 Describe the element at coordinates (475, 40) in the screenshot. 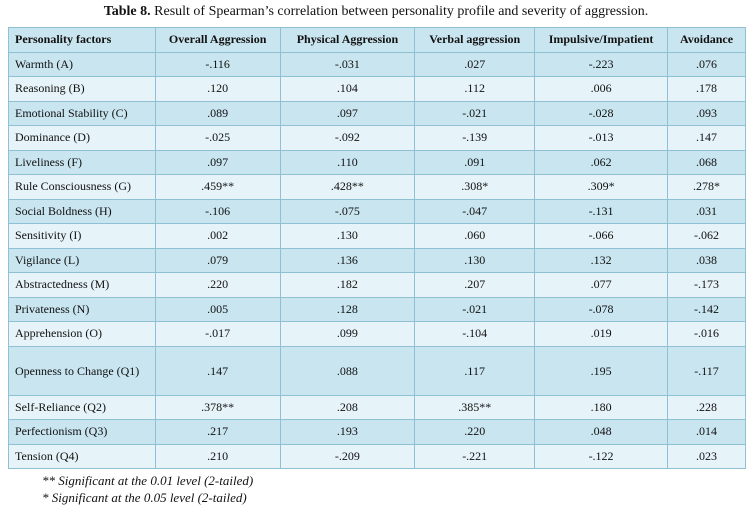

I see `column-header: Verbal aggression` at that location.